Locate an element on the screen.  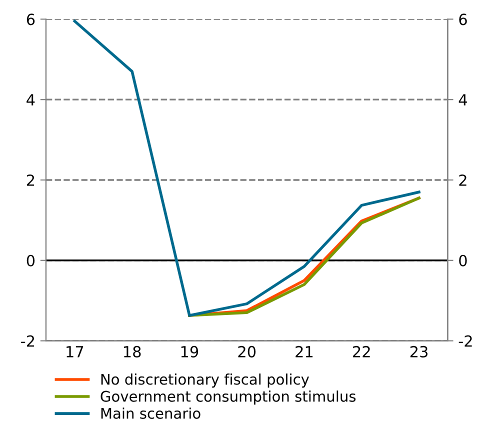
x-tick-label: 17 is located at coordinates (75, 352).